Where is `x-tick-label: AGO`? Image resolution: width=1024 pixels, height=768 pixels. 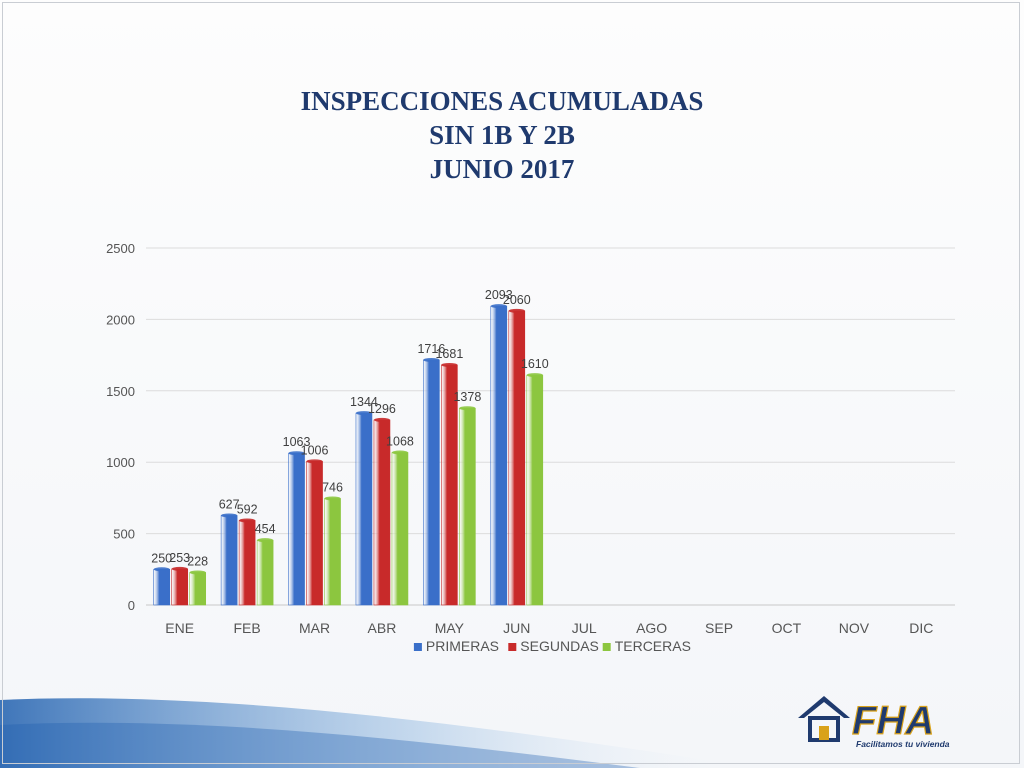 x-tick-label: AGO is located at coordinates (651, 628).